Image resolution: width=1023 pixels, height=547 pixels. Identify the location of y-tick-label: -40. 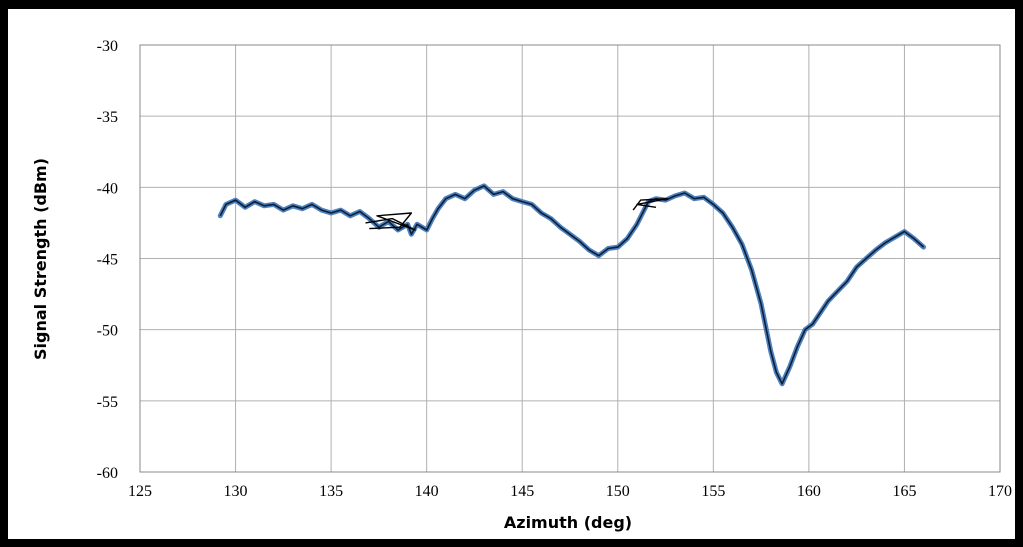
(107, 188).